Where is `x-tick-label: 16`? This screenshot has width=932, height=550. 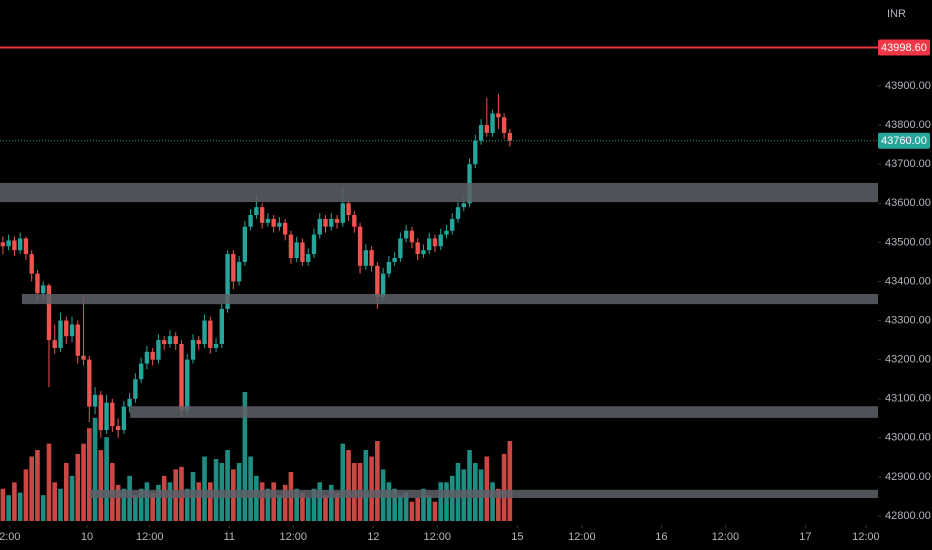
x-tick-label: 16 is located at coordinates (661, 537).